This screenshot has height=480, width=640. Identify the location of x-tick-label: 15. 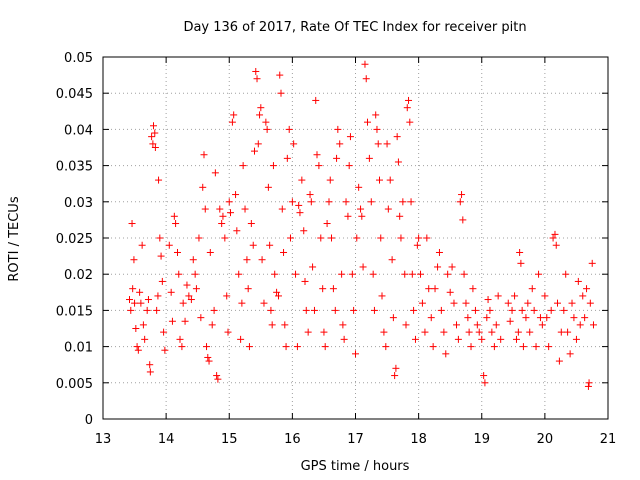
(229, 439).